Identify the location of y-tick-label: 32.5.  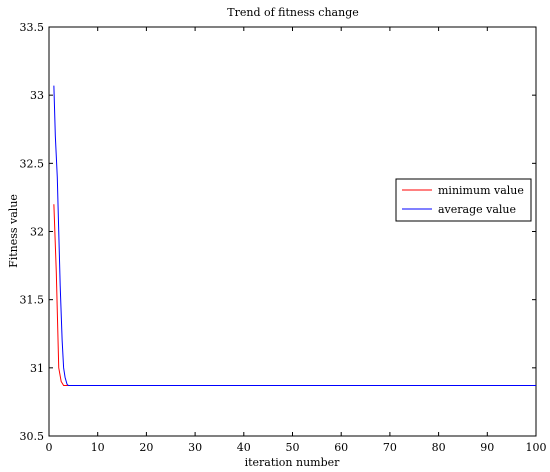
(32, 163).